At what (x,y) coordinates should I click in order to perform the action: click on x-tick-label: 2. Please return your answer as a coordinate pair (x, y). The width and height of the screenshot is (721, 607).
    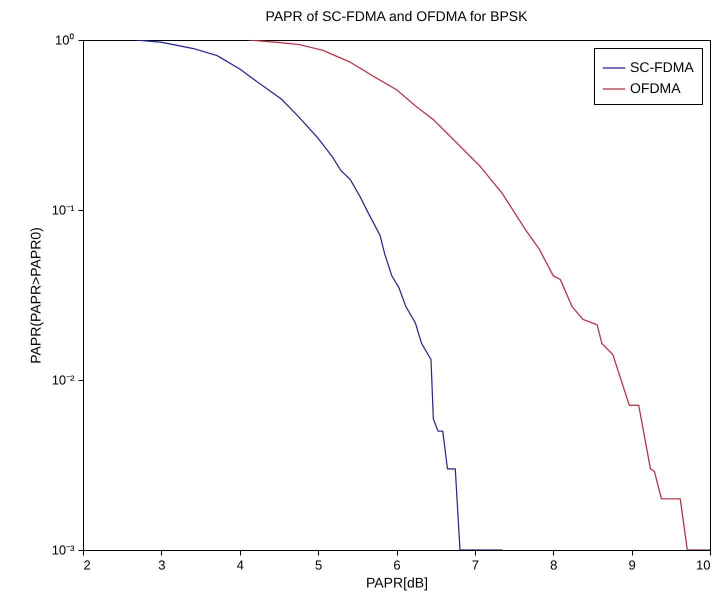
    Looking at the image, I should click on (87, 565).